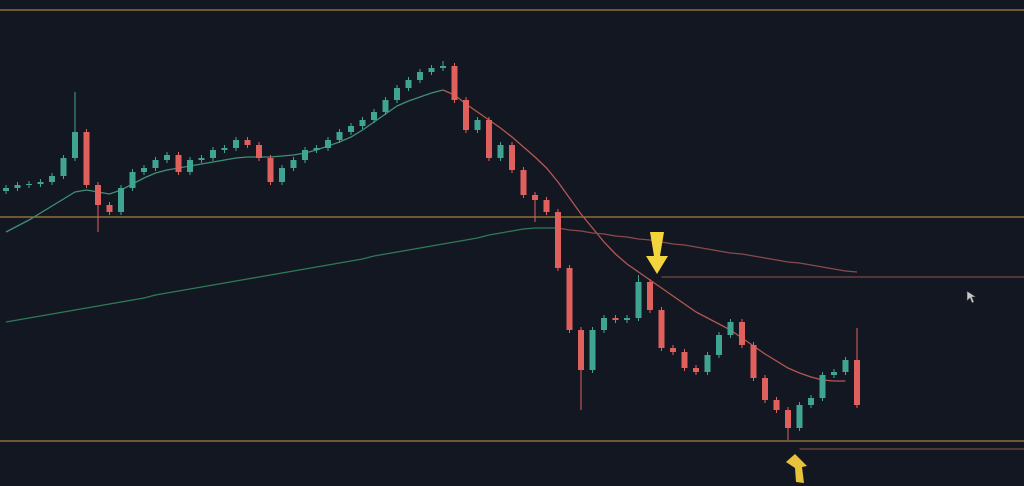 This screenshot has height=486, width=1024. I want to click on cursor, so click(971, 297).